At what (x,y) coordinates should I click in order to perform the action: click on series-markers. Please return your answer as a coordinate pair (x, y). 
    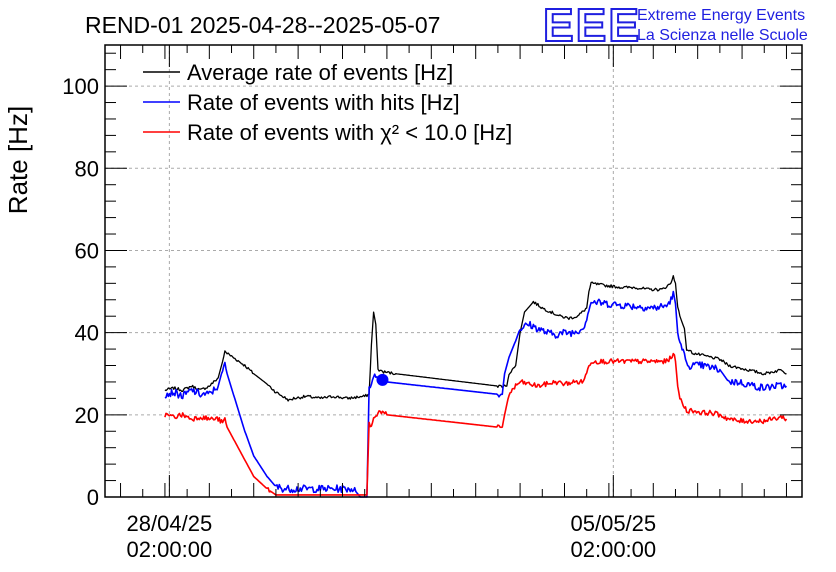
    Looking at the image, I should click on (382, 379).